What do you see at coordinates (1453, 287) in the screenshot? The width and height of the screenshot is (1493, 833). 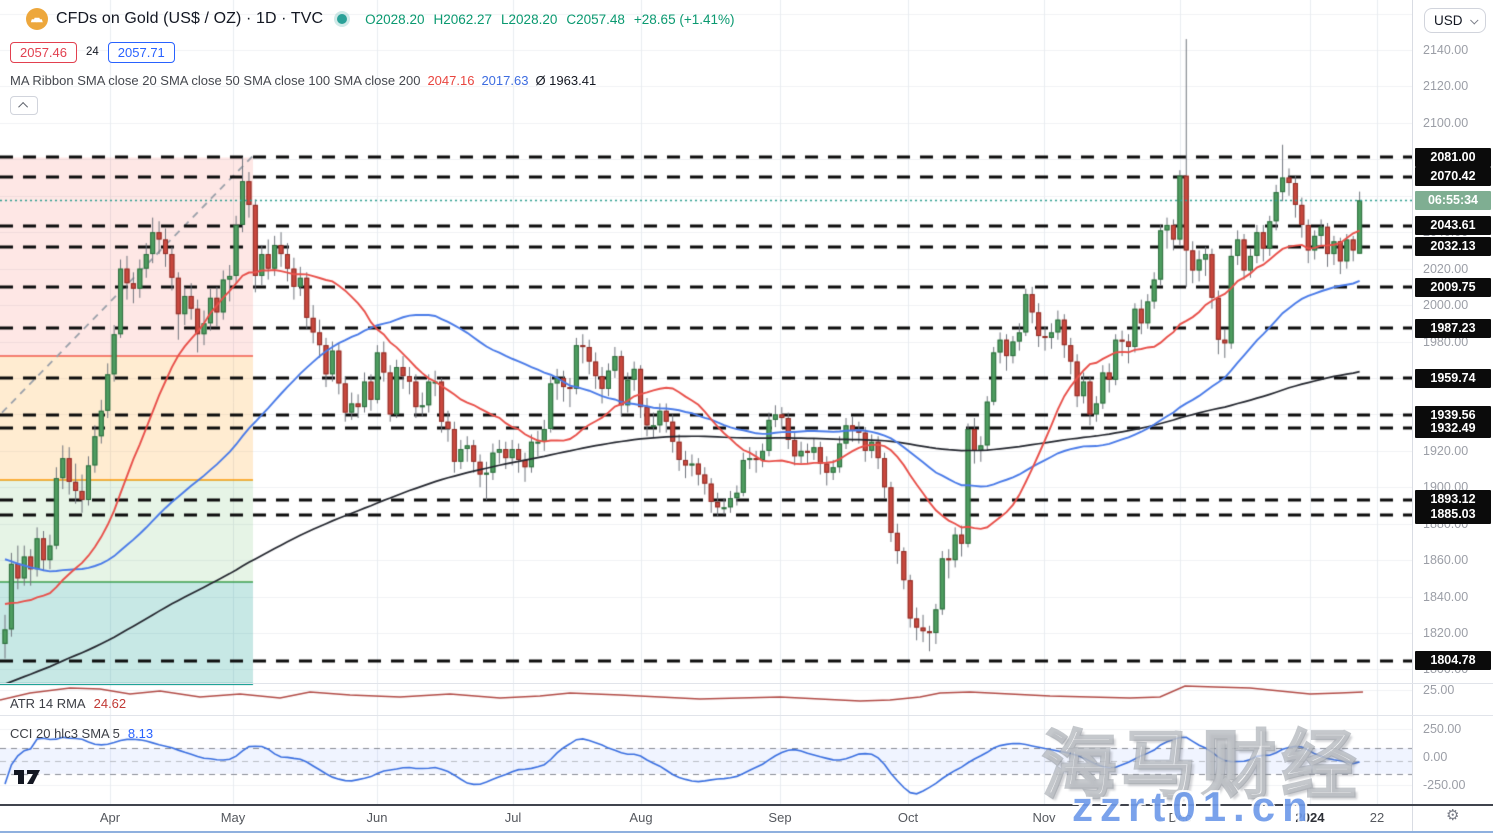 I see `price-level-label: 2009.75` at bounding box center [1453, 287].